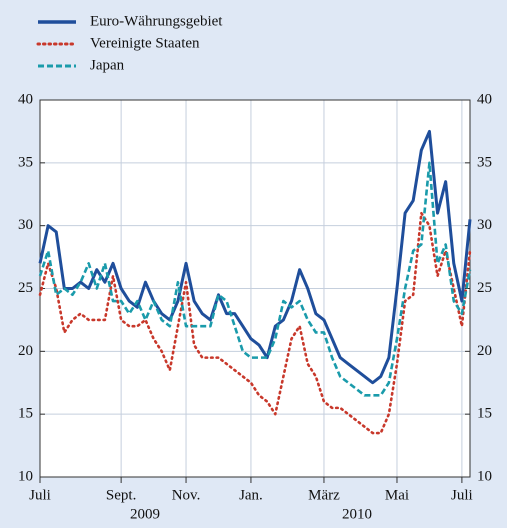  Describe the element at coordinates (25, 225) in the screenshot. I see `y-tick-label: 30` at that location.